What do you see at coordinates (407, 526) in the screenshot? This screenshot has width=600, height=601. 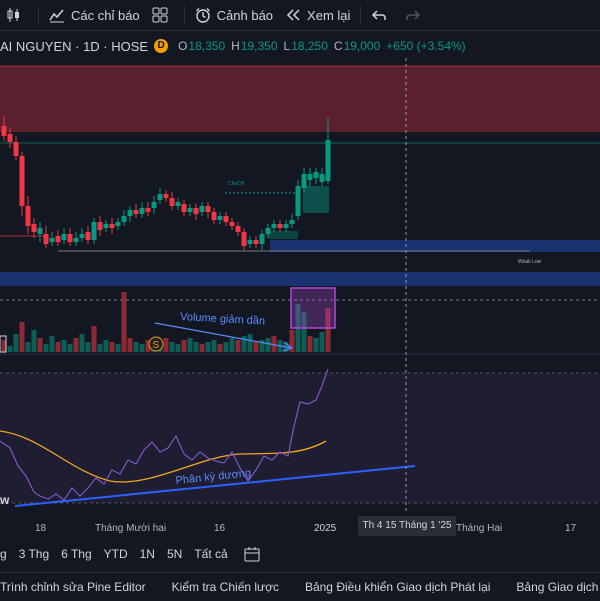 I see `crosshair-date-label: Th 4 15 Tháng 1 '25` at bounding box center [407, 526].